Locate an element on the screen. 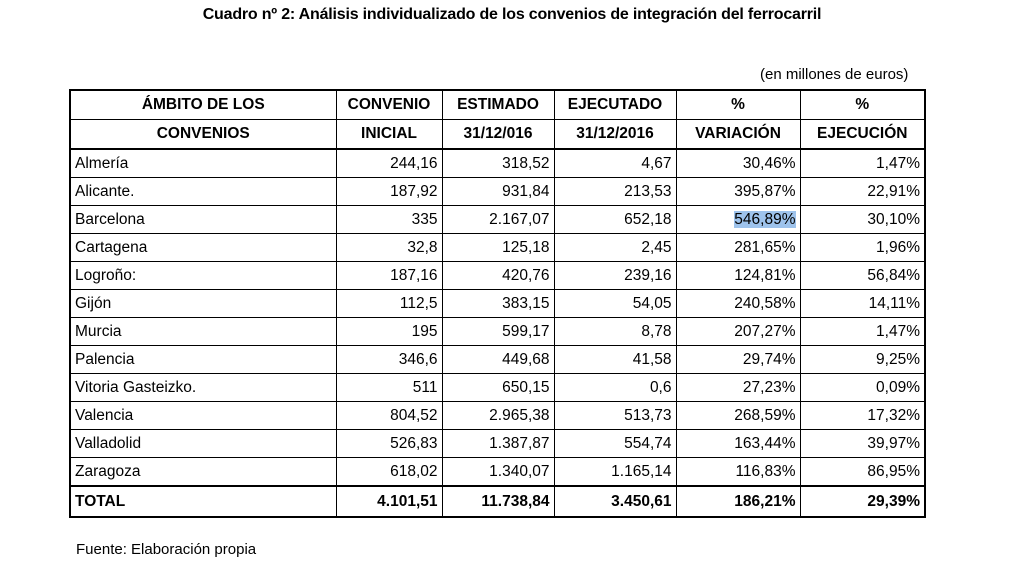 The height and width of the screenshot is (576, 1024). cell-ejecutado: 41,58 is located at coordinates (615, 359).